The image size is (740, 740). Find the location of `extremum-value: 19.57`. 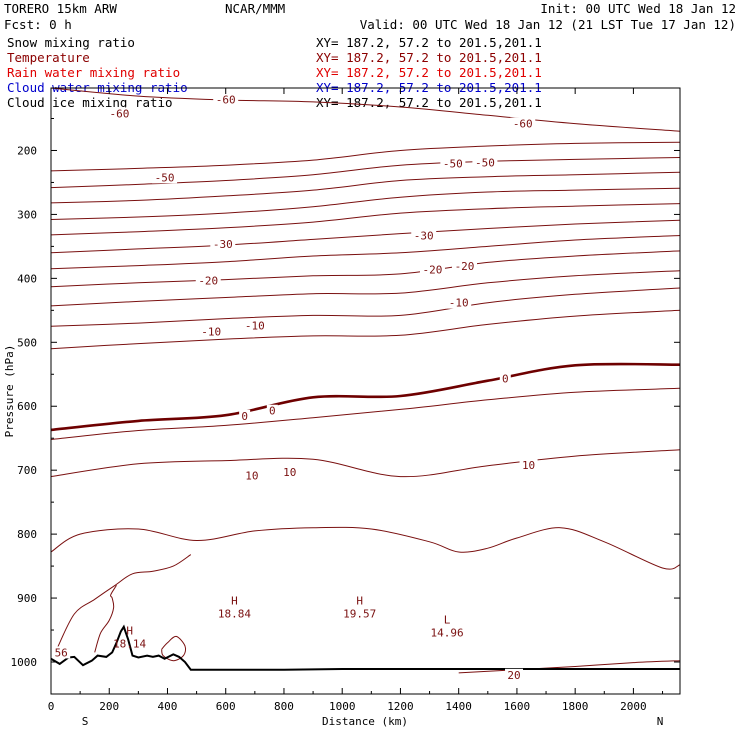

extremum-value: 19.57 is located at coordinates (359, 613).